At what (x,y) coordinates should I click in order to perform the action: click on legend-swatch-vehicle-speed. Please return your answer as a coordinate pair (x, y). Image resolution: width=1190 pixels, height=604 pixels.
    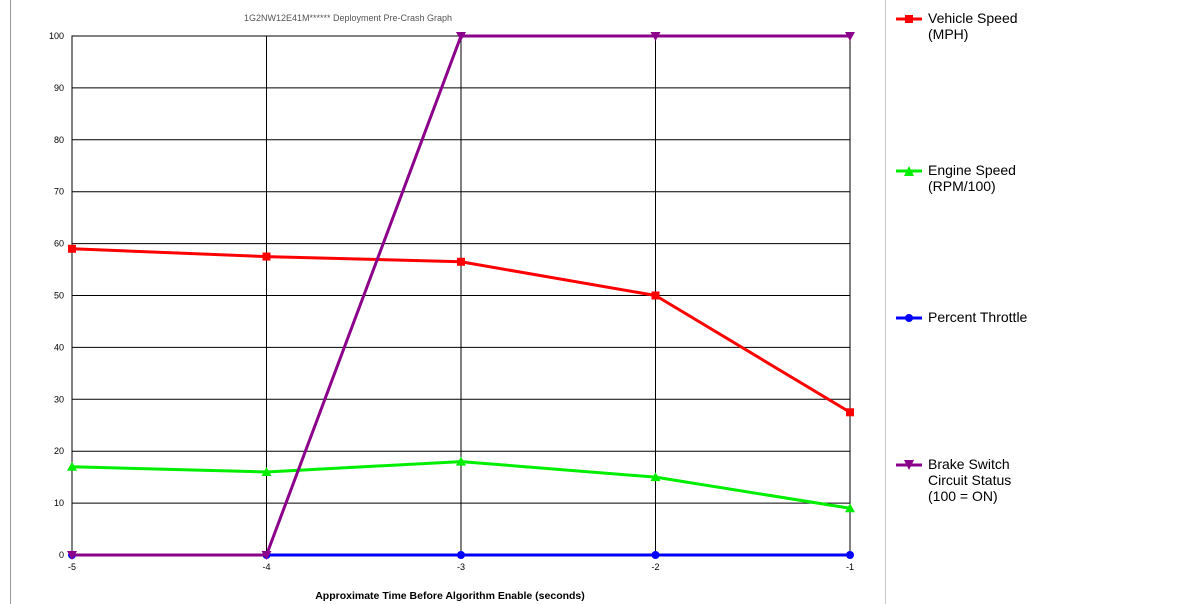
    Looking at the image, I should click on (909, 19).